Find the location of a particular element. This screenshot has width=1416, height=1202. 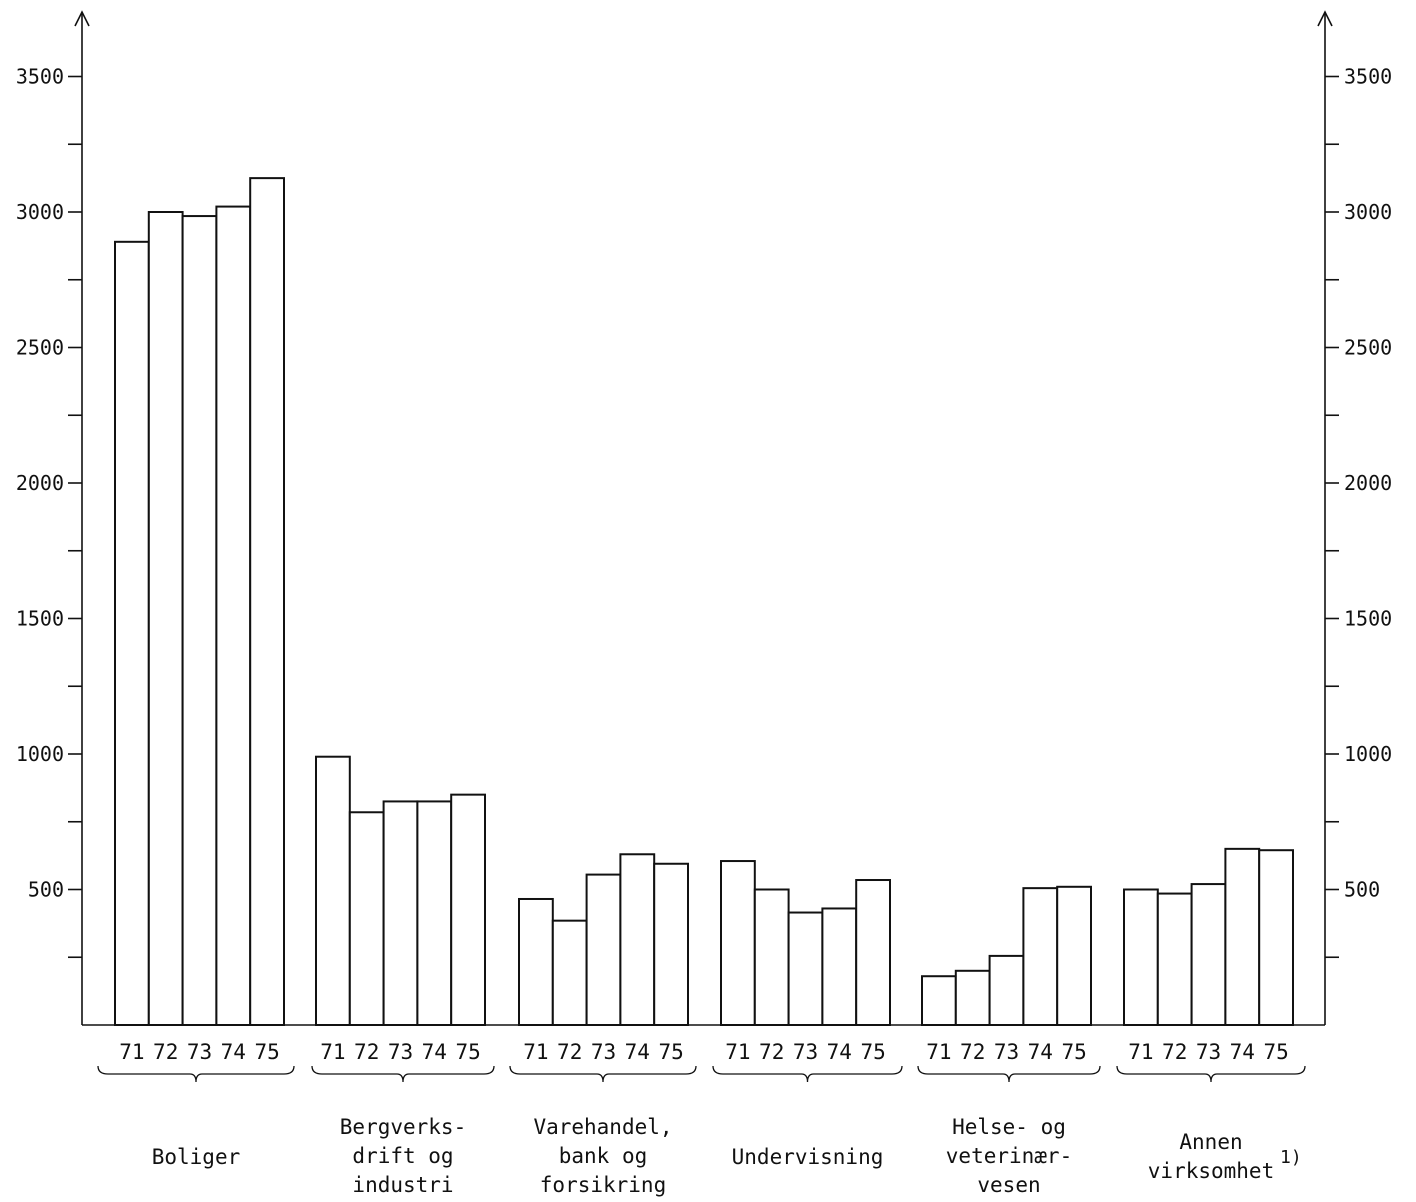

group-label: vesen is located at coordinates (1008, 1185).